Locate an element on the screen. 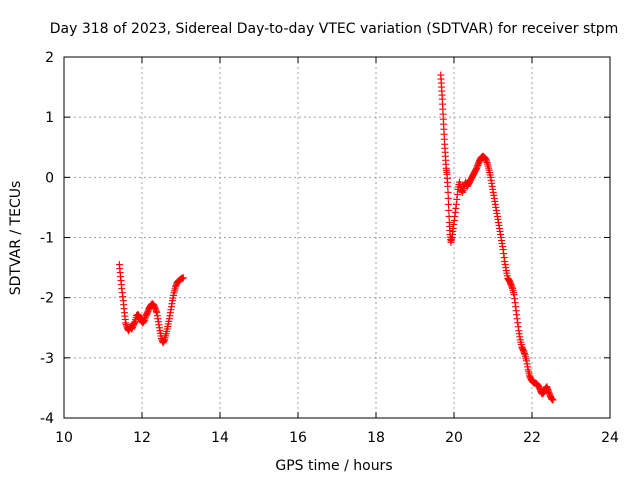  x-tick-label: 14 is located at coordinates (220, 438).